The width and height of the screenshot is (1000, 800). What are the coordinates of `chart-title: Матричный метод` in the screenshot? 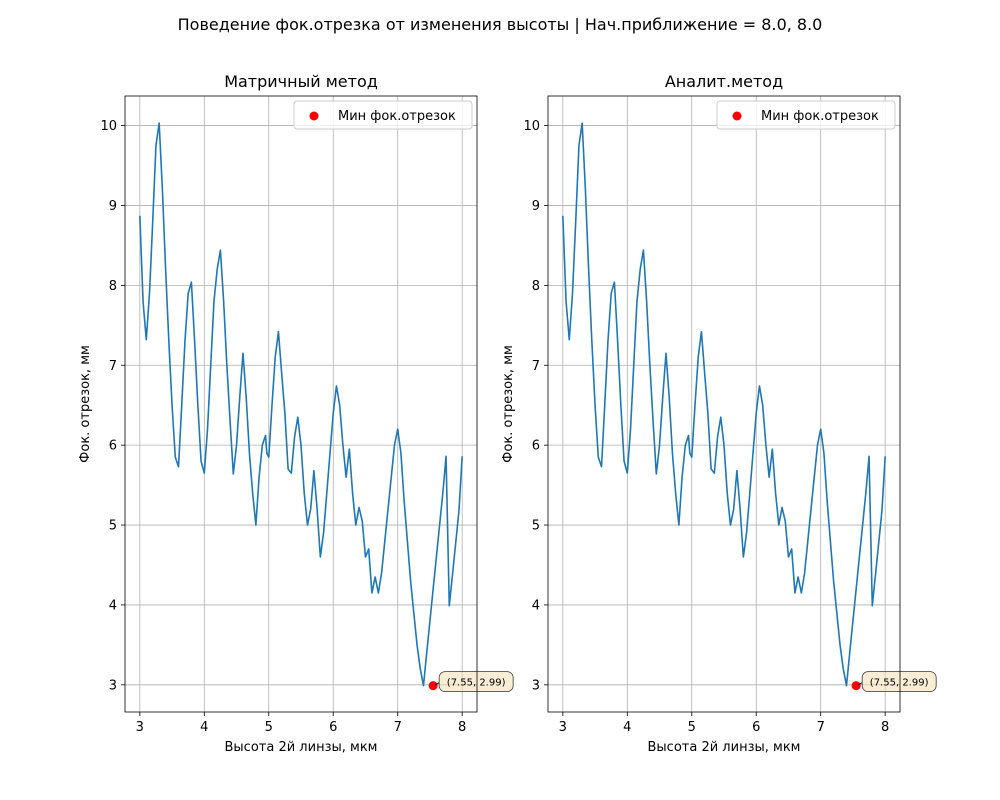 It's located at (301, 81).